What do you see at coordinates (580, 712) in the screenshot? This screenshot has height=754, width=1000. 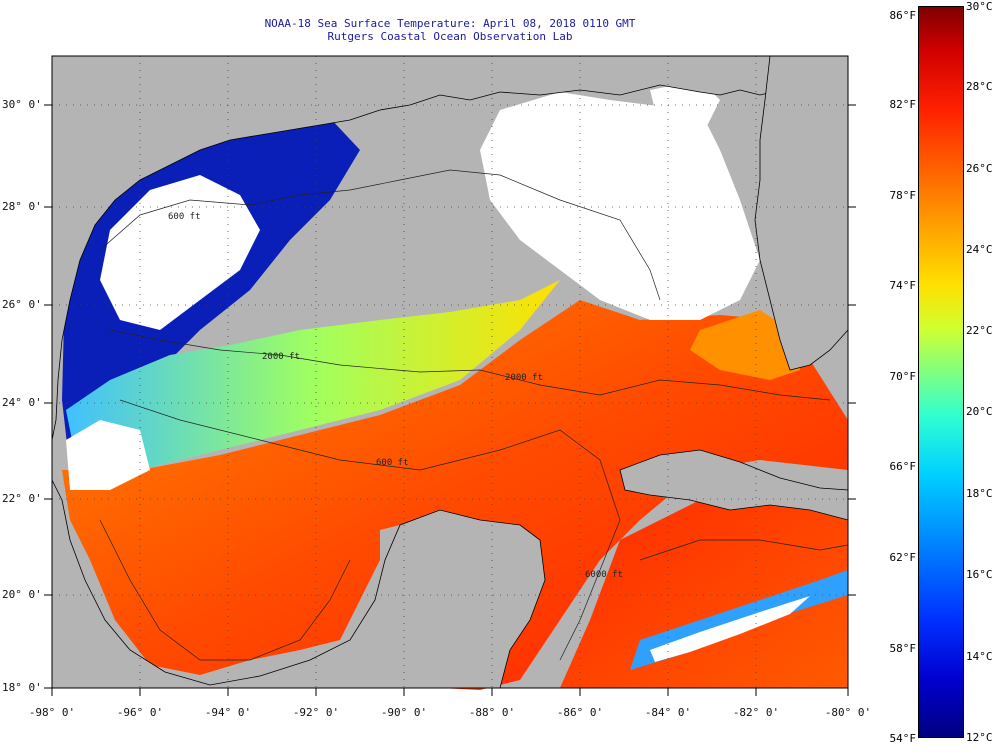 I see `lon-label: -86° 0'` at bounding box center [580, 712].